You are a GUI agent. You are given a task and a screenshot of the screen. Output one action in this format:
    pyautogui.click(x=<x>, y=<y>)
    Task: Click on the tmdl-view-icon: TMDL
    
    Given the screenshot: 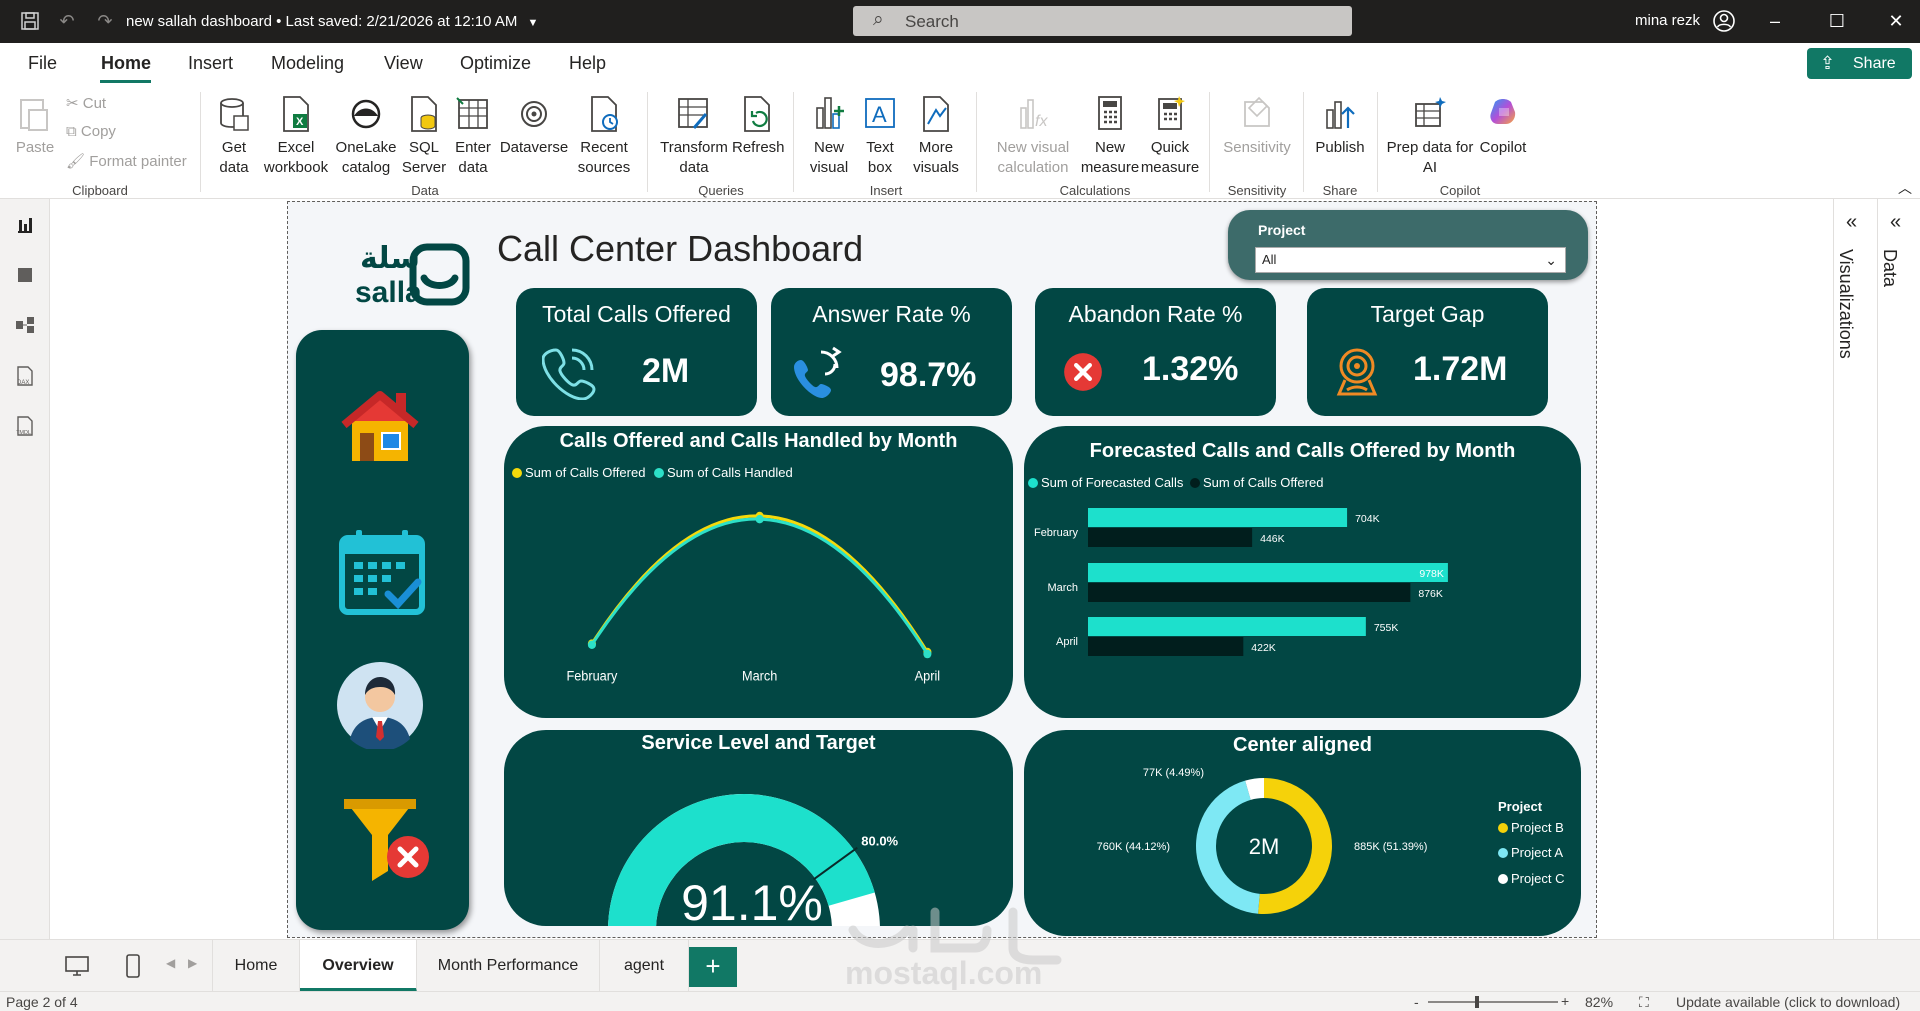 What is the action you would take?
    pyautogui.click(x=25, y=426)
    